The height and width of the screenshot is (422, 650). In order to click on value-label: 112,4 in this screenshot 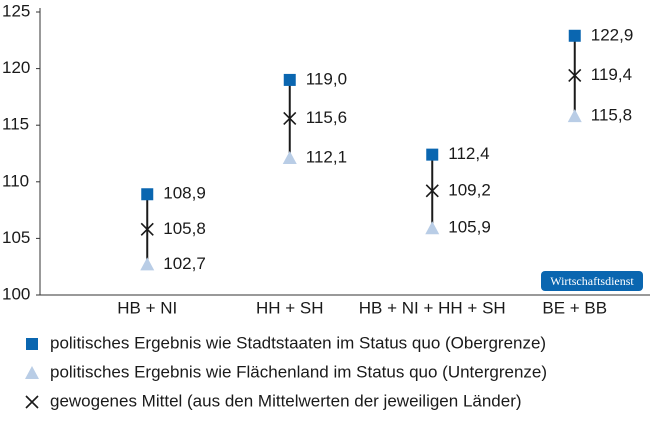, I will do `click(468, 153)`.